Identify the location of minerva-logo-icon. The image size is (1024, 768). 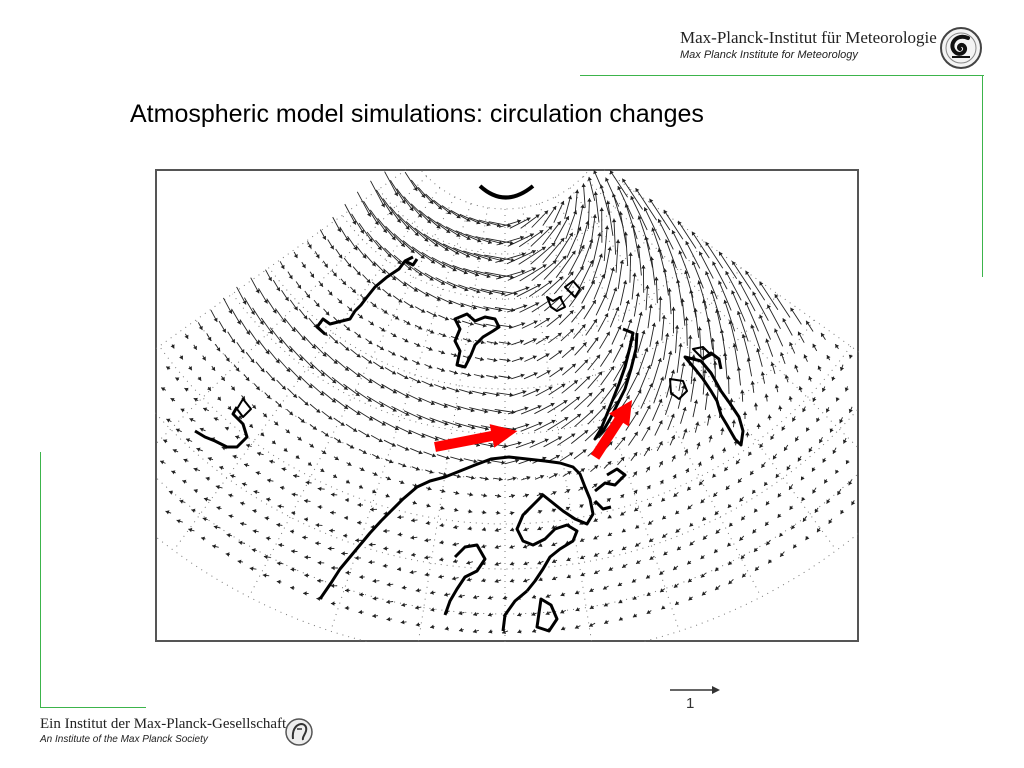
(299, 732).